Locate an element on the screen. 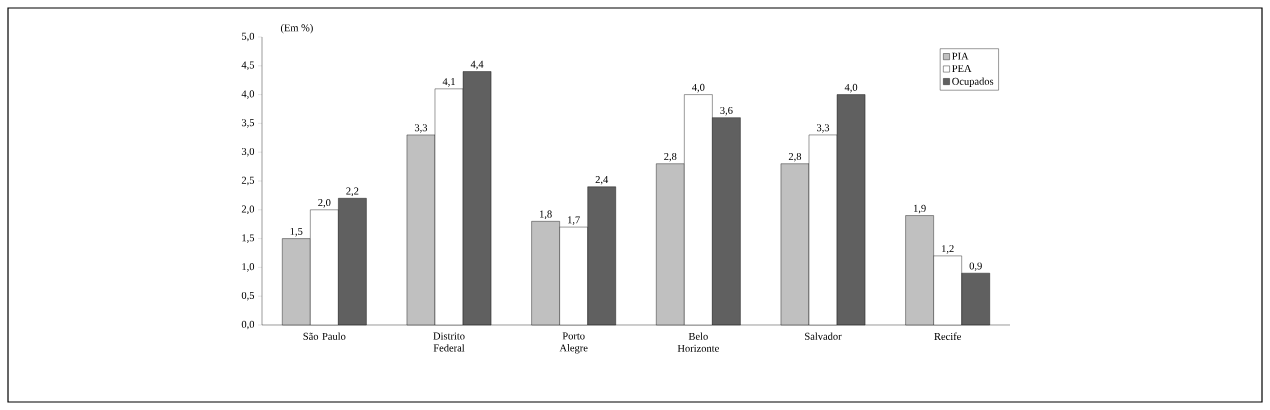  x-tick-label: São Paulo is located at coordinates (324, 336).